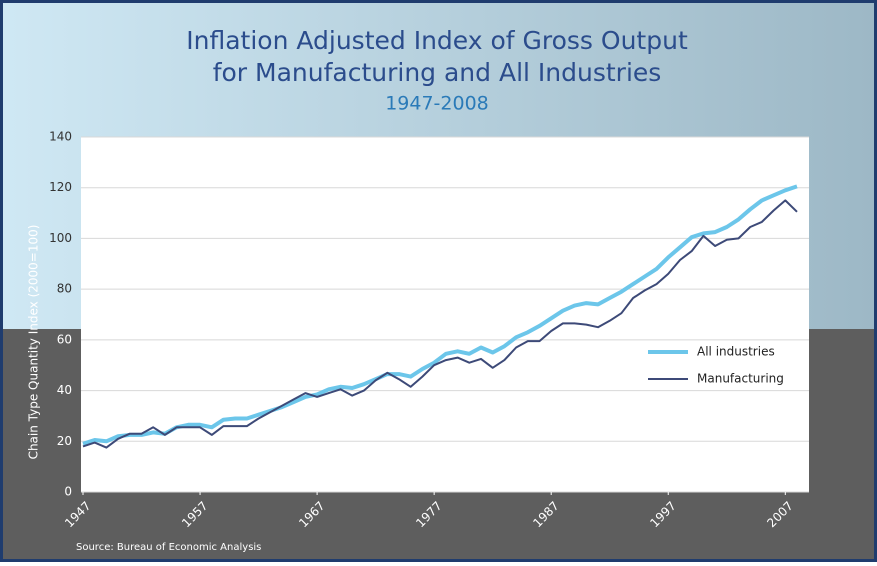  I want to click on y-tick-label: 140, so click(60, 137).